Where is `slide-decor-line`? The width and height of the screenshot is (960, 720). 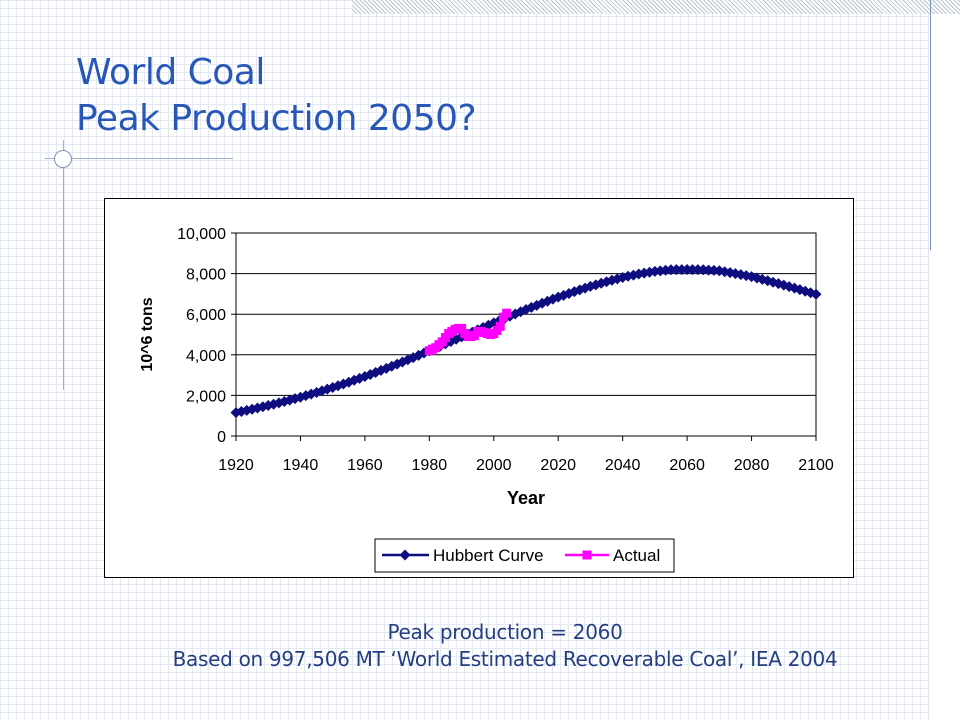 slide-decor-line is located at coordinates (930, 125).